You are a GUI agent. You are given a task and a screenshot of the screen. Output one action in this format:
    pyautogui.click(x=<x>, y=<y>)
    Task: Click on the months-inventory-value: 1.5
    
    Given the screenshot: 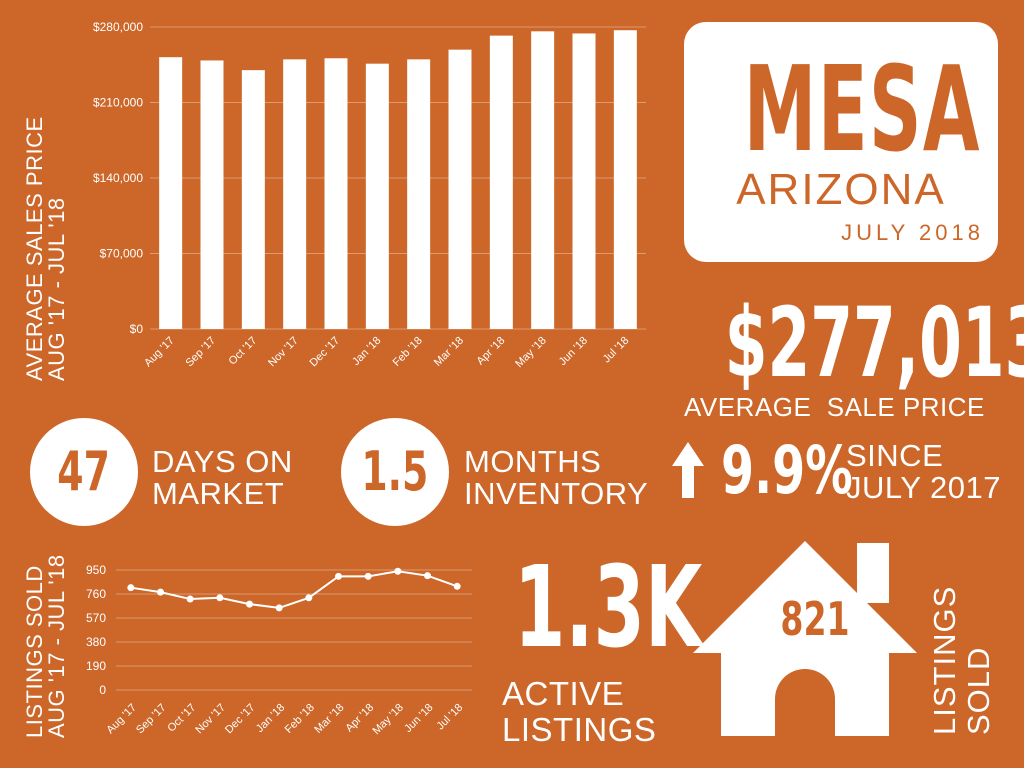 What is the action you would take?
    pyautogui.click(x=395, y=471)
    